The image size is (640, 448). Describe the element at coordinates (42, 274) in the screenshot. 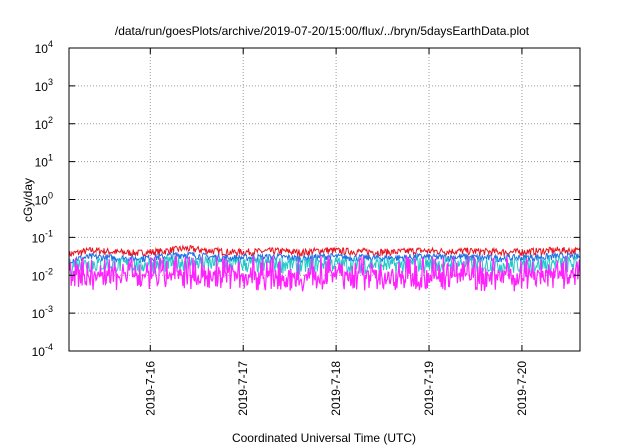

I see `y-tick-label: 10⁻²` at that location.